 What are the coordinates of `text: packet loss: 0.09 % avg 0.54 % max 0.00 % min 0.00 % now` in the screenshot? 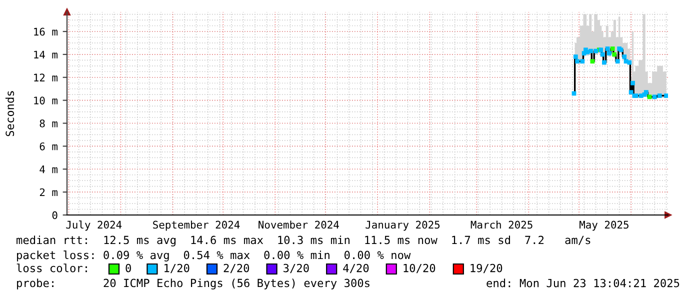 It's located at (214, 256).